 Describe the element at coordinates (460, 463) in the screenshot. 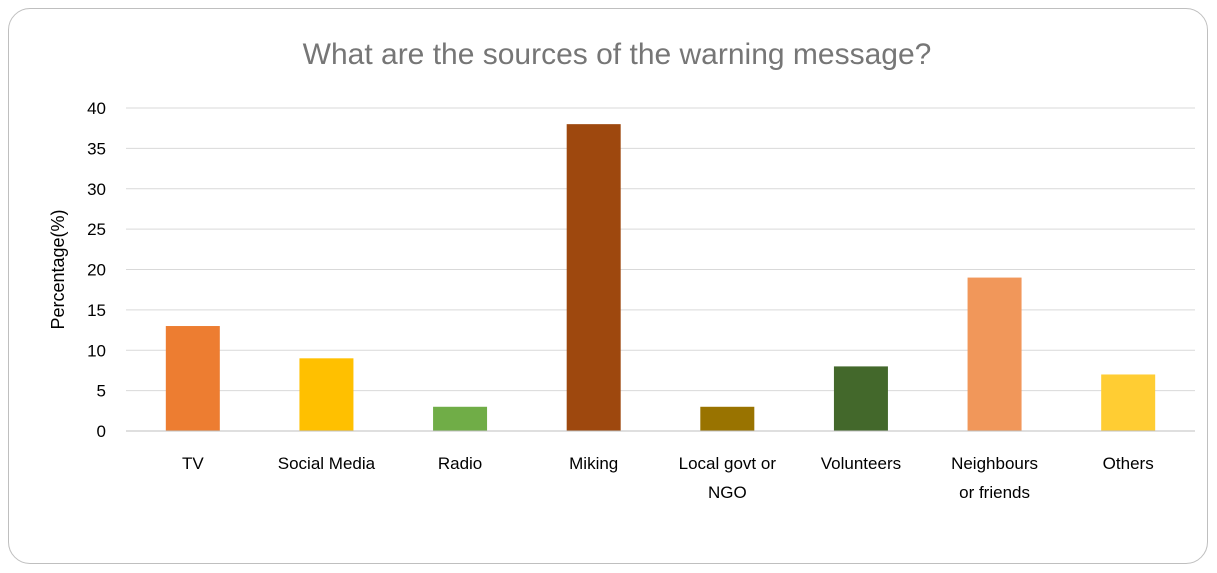

I see `x-tick-label: Radio` at that location.